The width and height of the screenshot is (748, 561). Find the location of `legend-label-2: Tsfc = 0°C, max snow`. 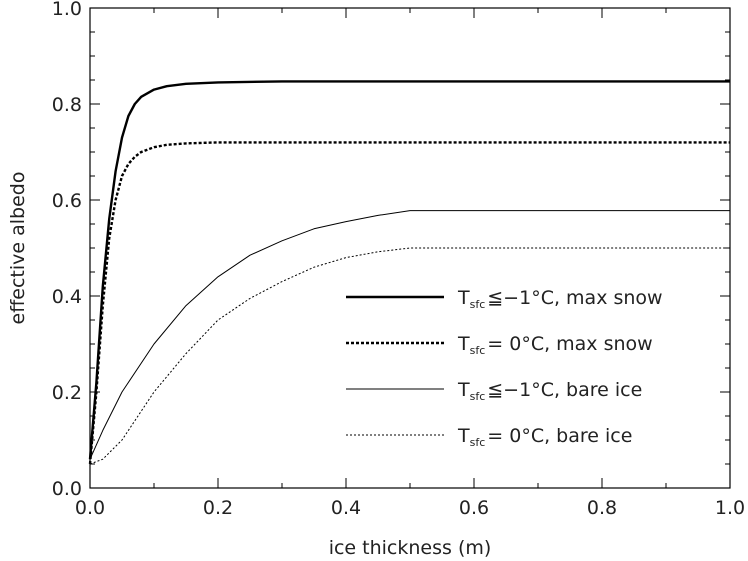

legend-label-2: Tsfc = 0°C, max snow is located at coordinates (555, 345).